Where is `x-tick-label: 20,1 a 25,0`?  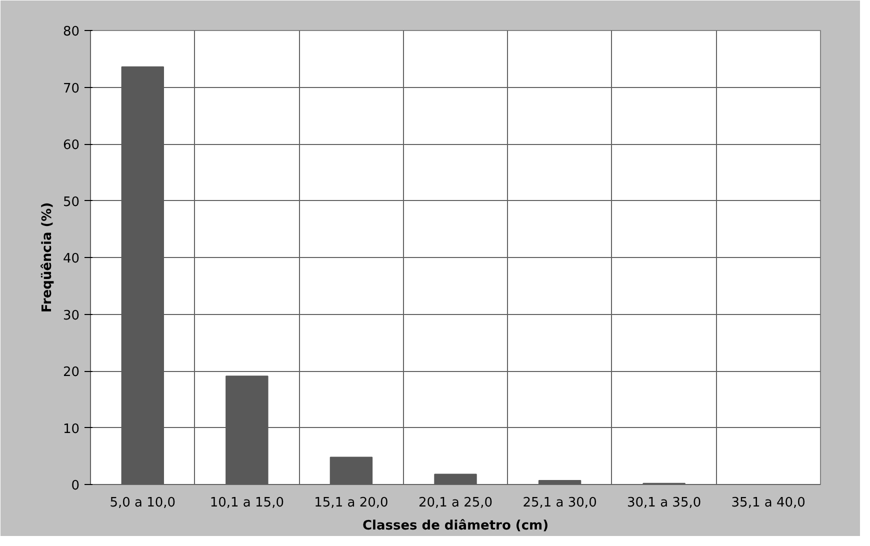
x-tick-label: 20,1 a 25,0 is located at coordinates (455, 503).